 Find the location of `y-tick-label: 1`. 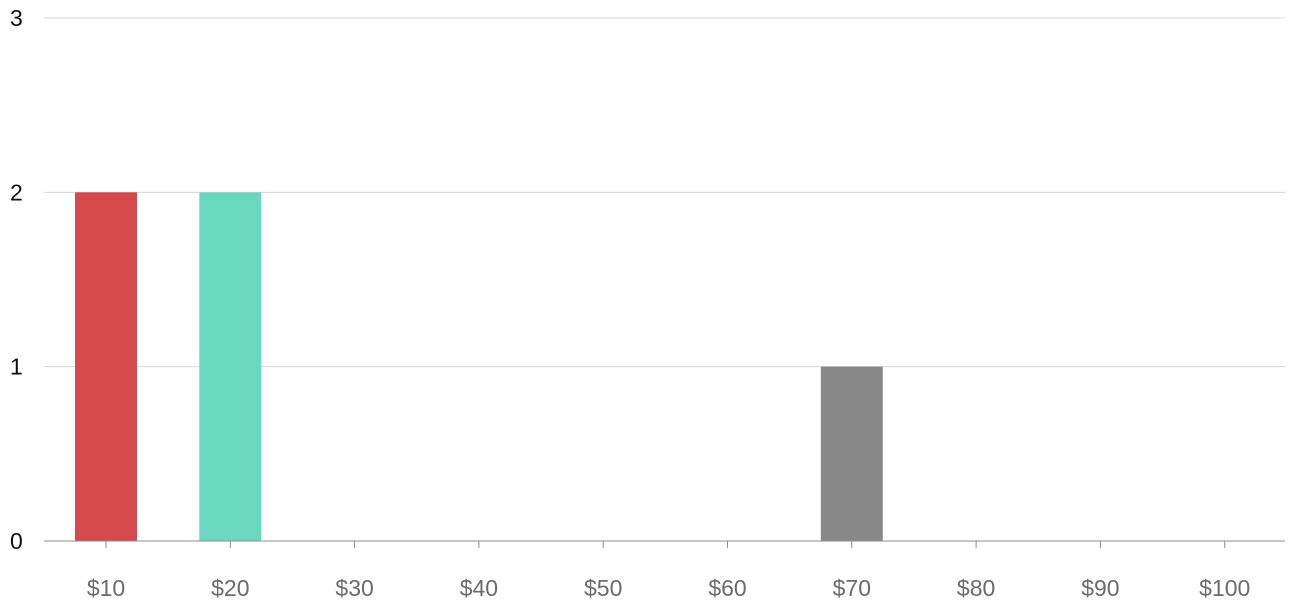

y-tick-label: 1 is located at coordinates (16, 367).